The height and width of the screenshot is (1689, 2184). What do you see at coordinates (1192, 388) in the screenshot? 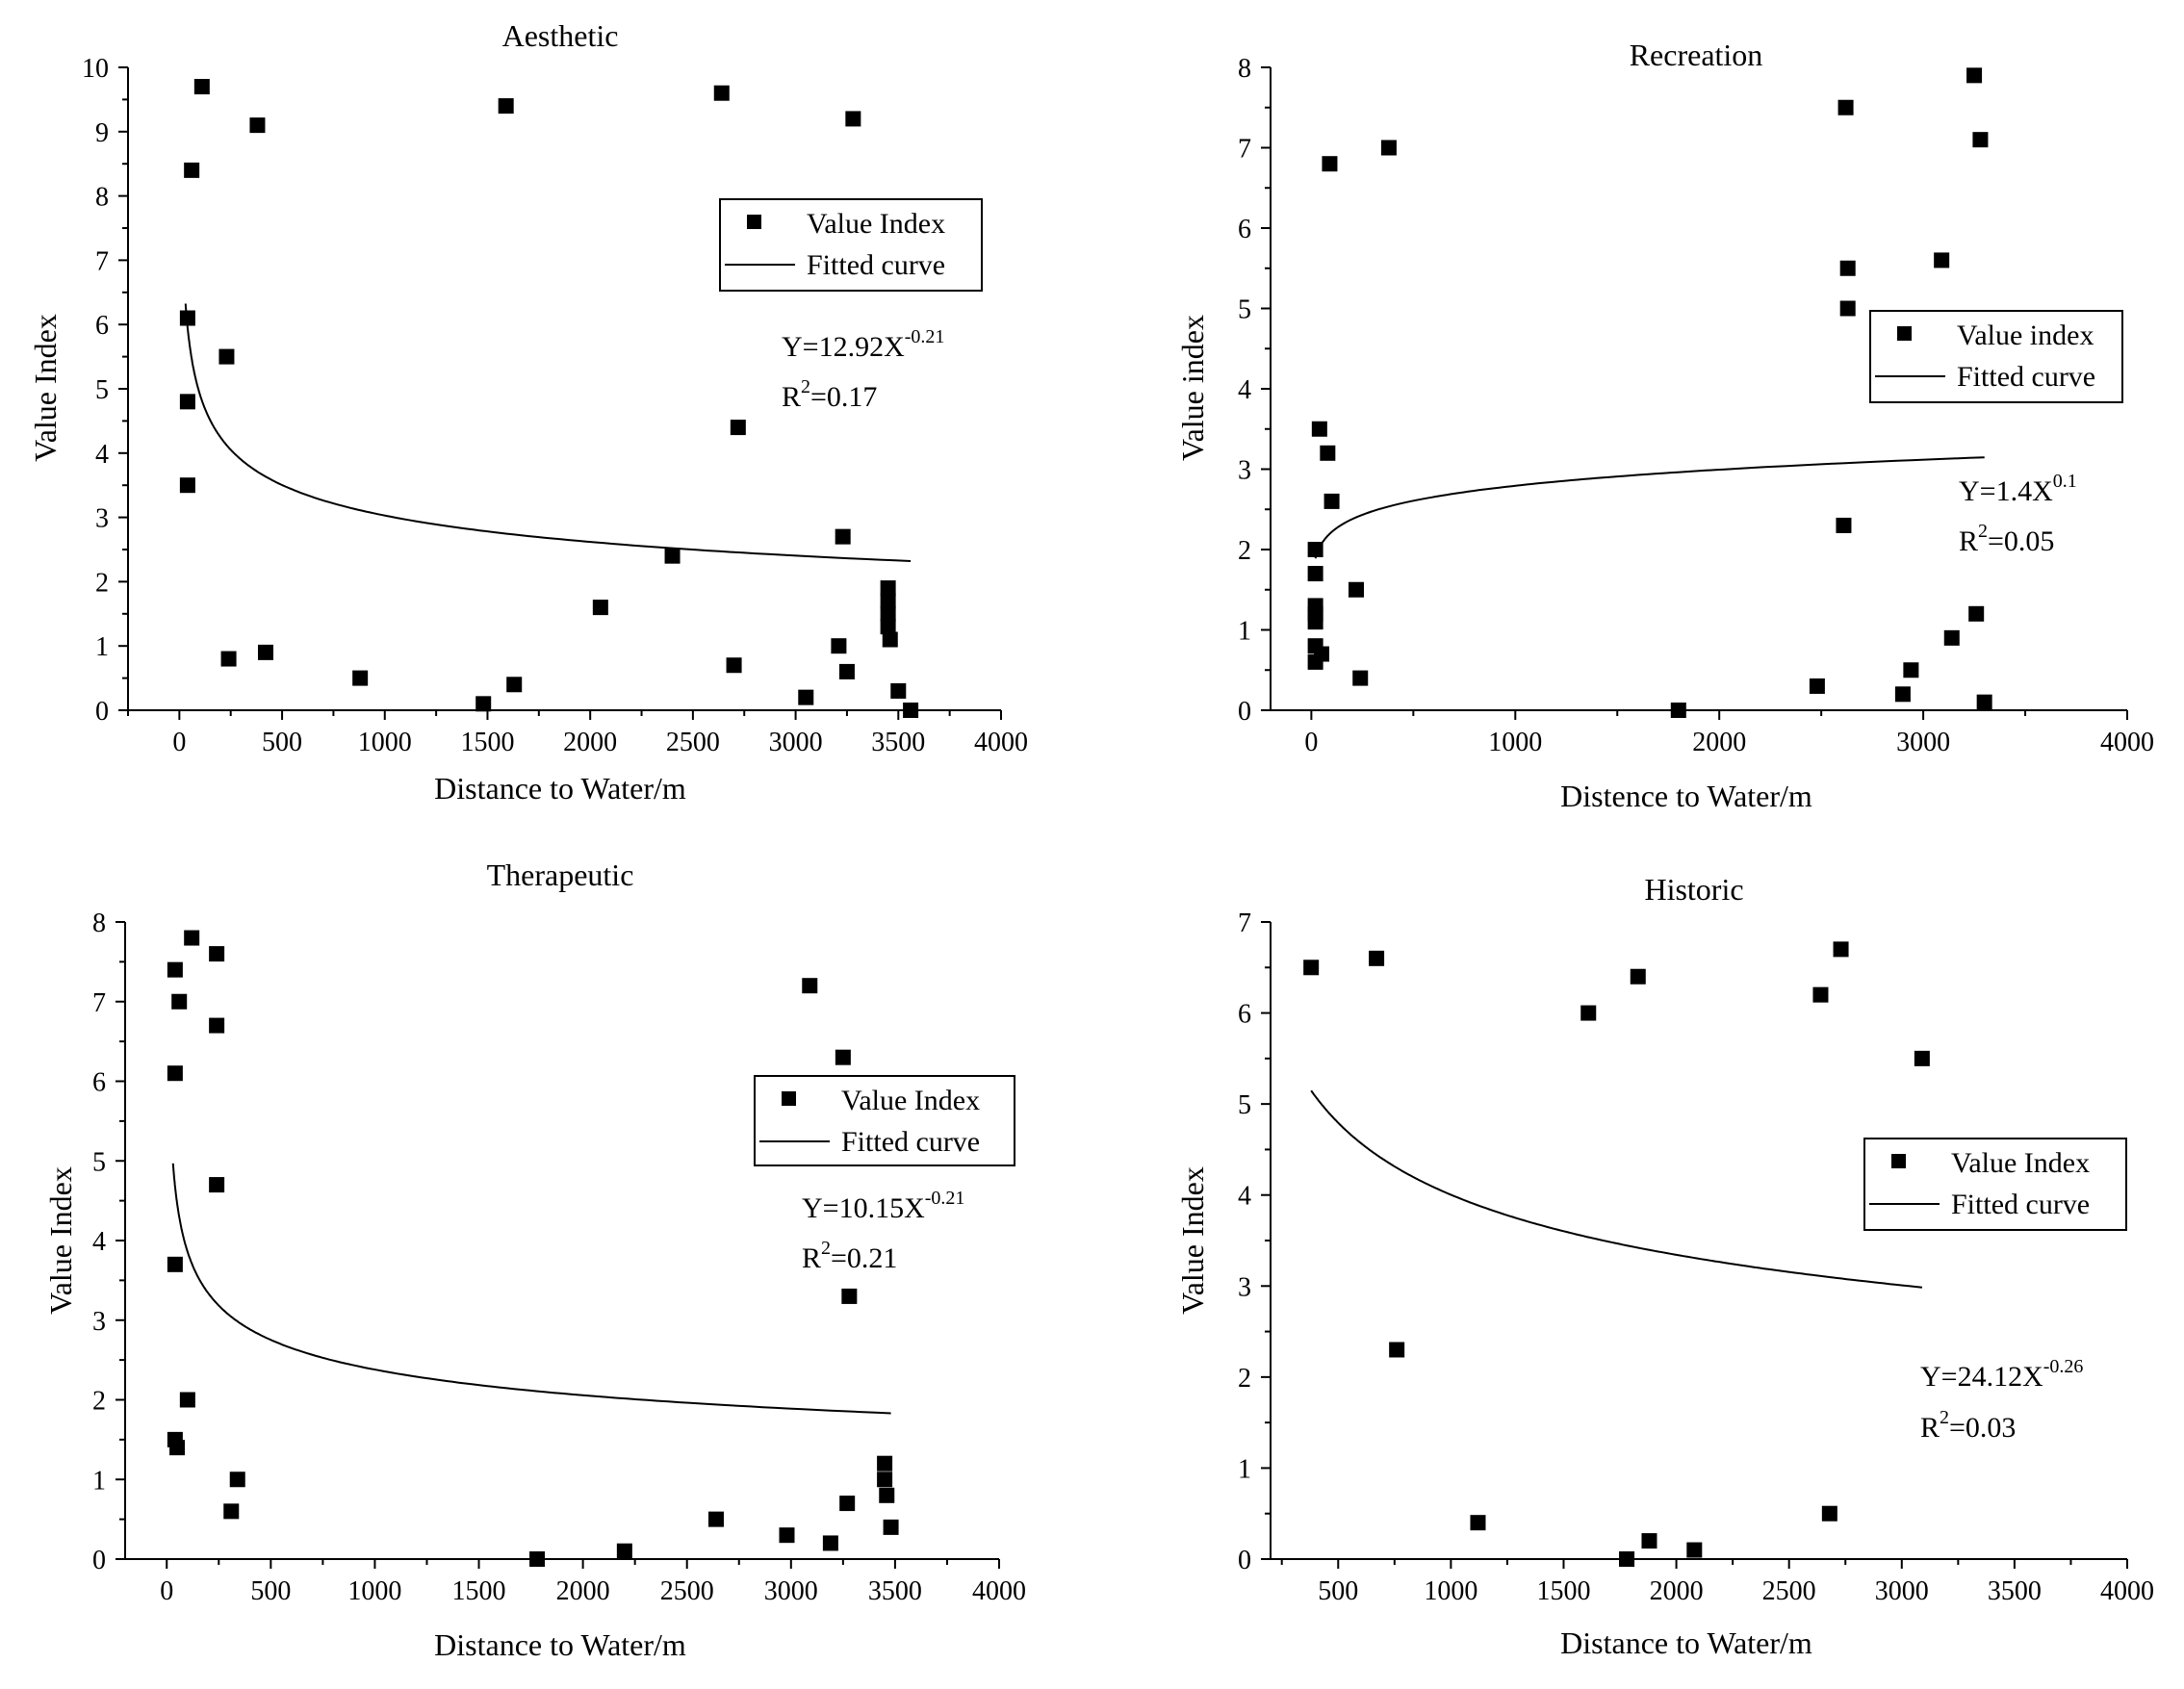
I see `y-axis-label: Value index` at bounding box center [1192, 388].